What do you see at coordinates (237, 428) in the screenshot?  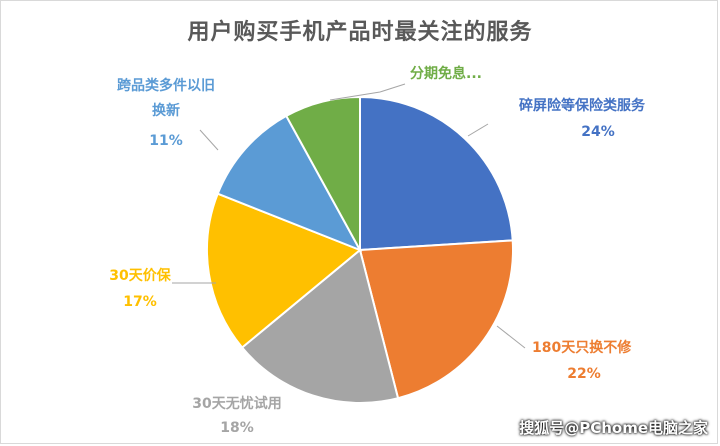 I see `slice-value-label-2: 18%` at bounding box center [237, 428].